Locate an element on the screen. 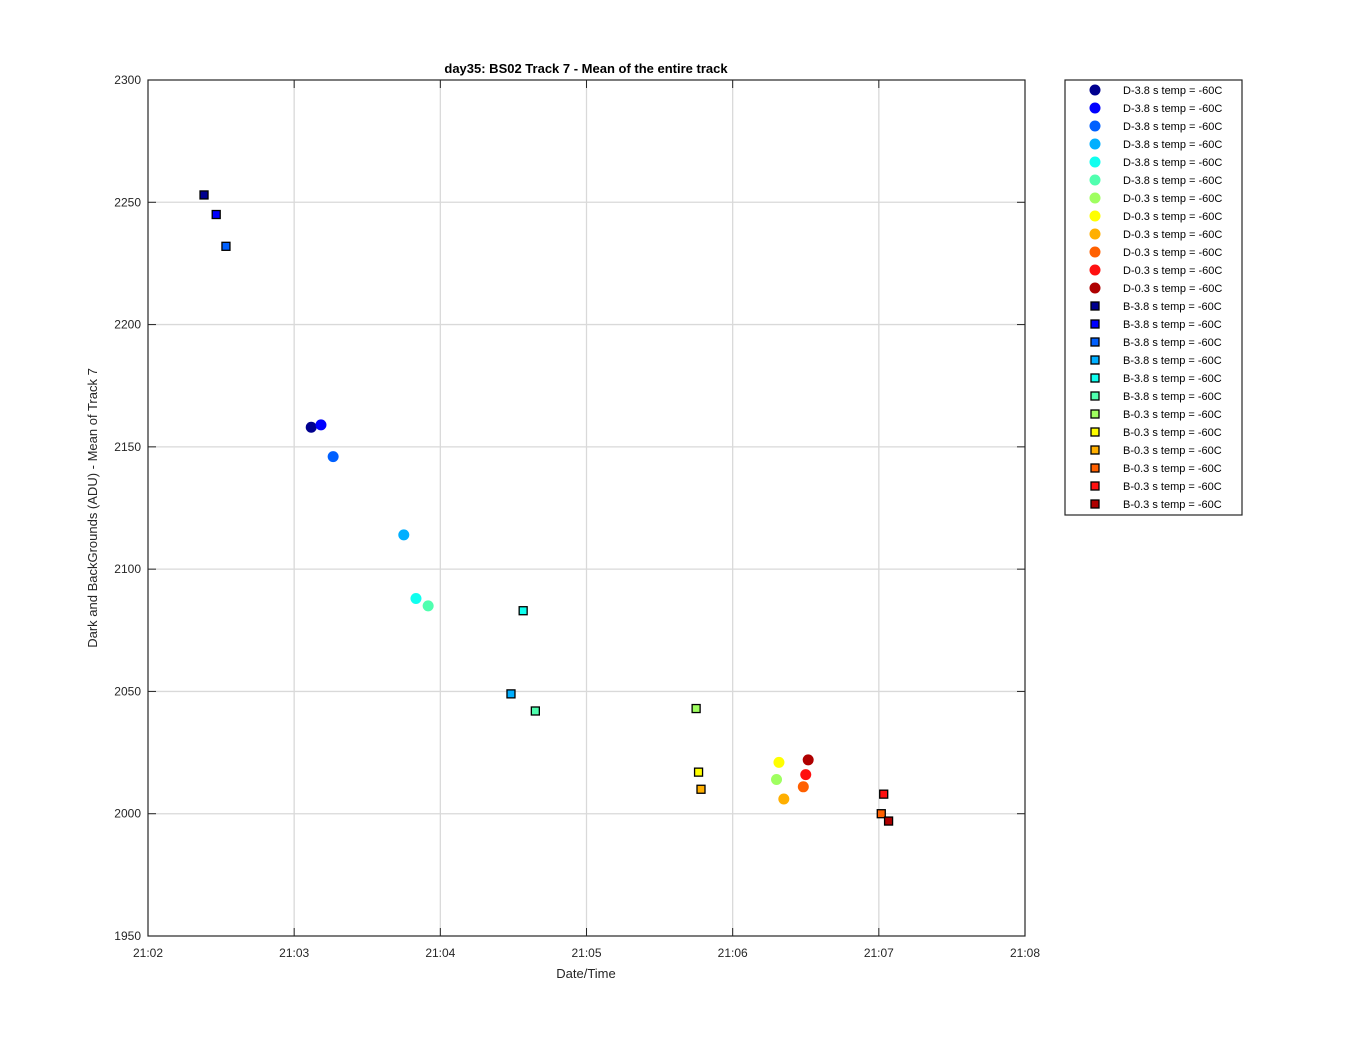  y-tick-label: 2250 is located at coordinates (127, 202).